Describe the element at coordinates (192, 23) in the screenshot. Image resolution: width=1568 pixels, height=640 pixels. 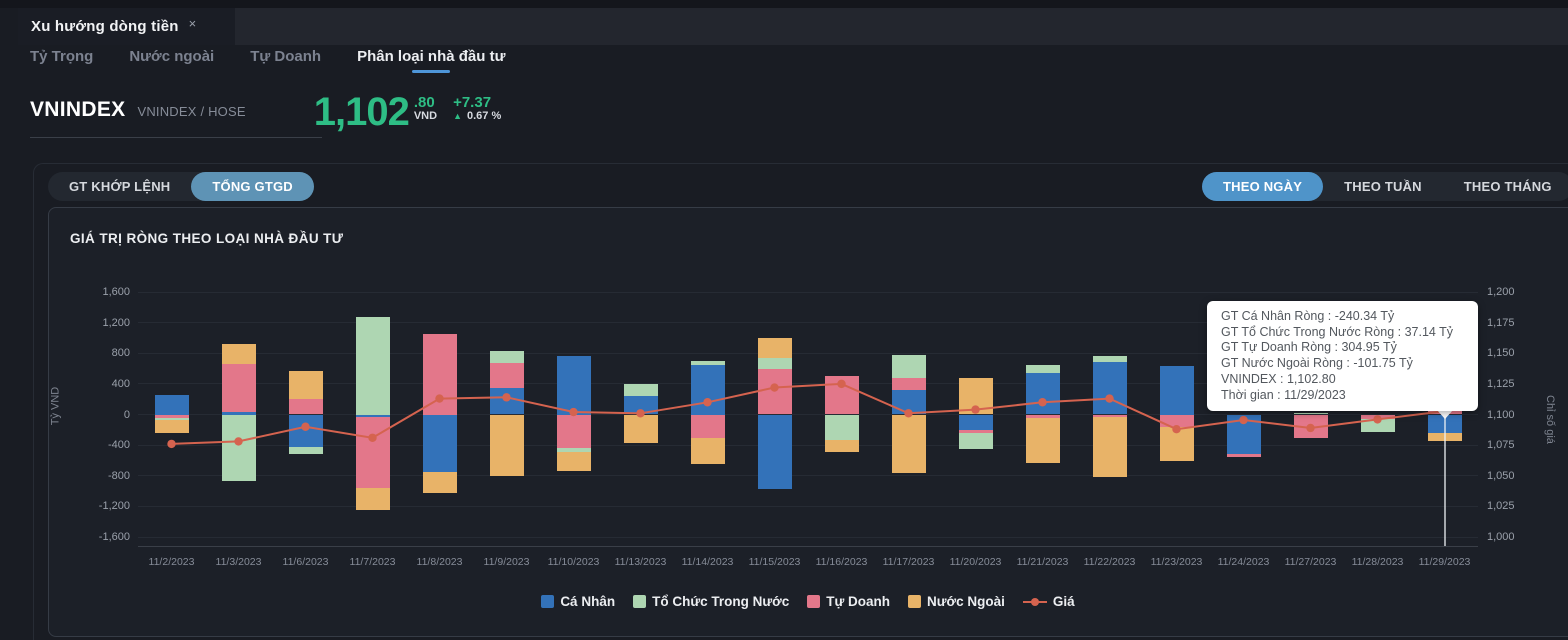
I see `close-icon: ×` at that location.